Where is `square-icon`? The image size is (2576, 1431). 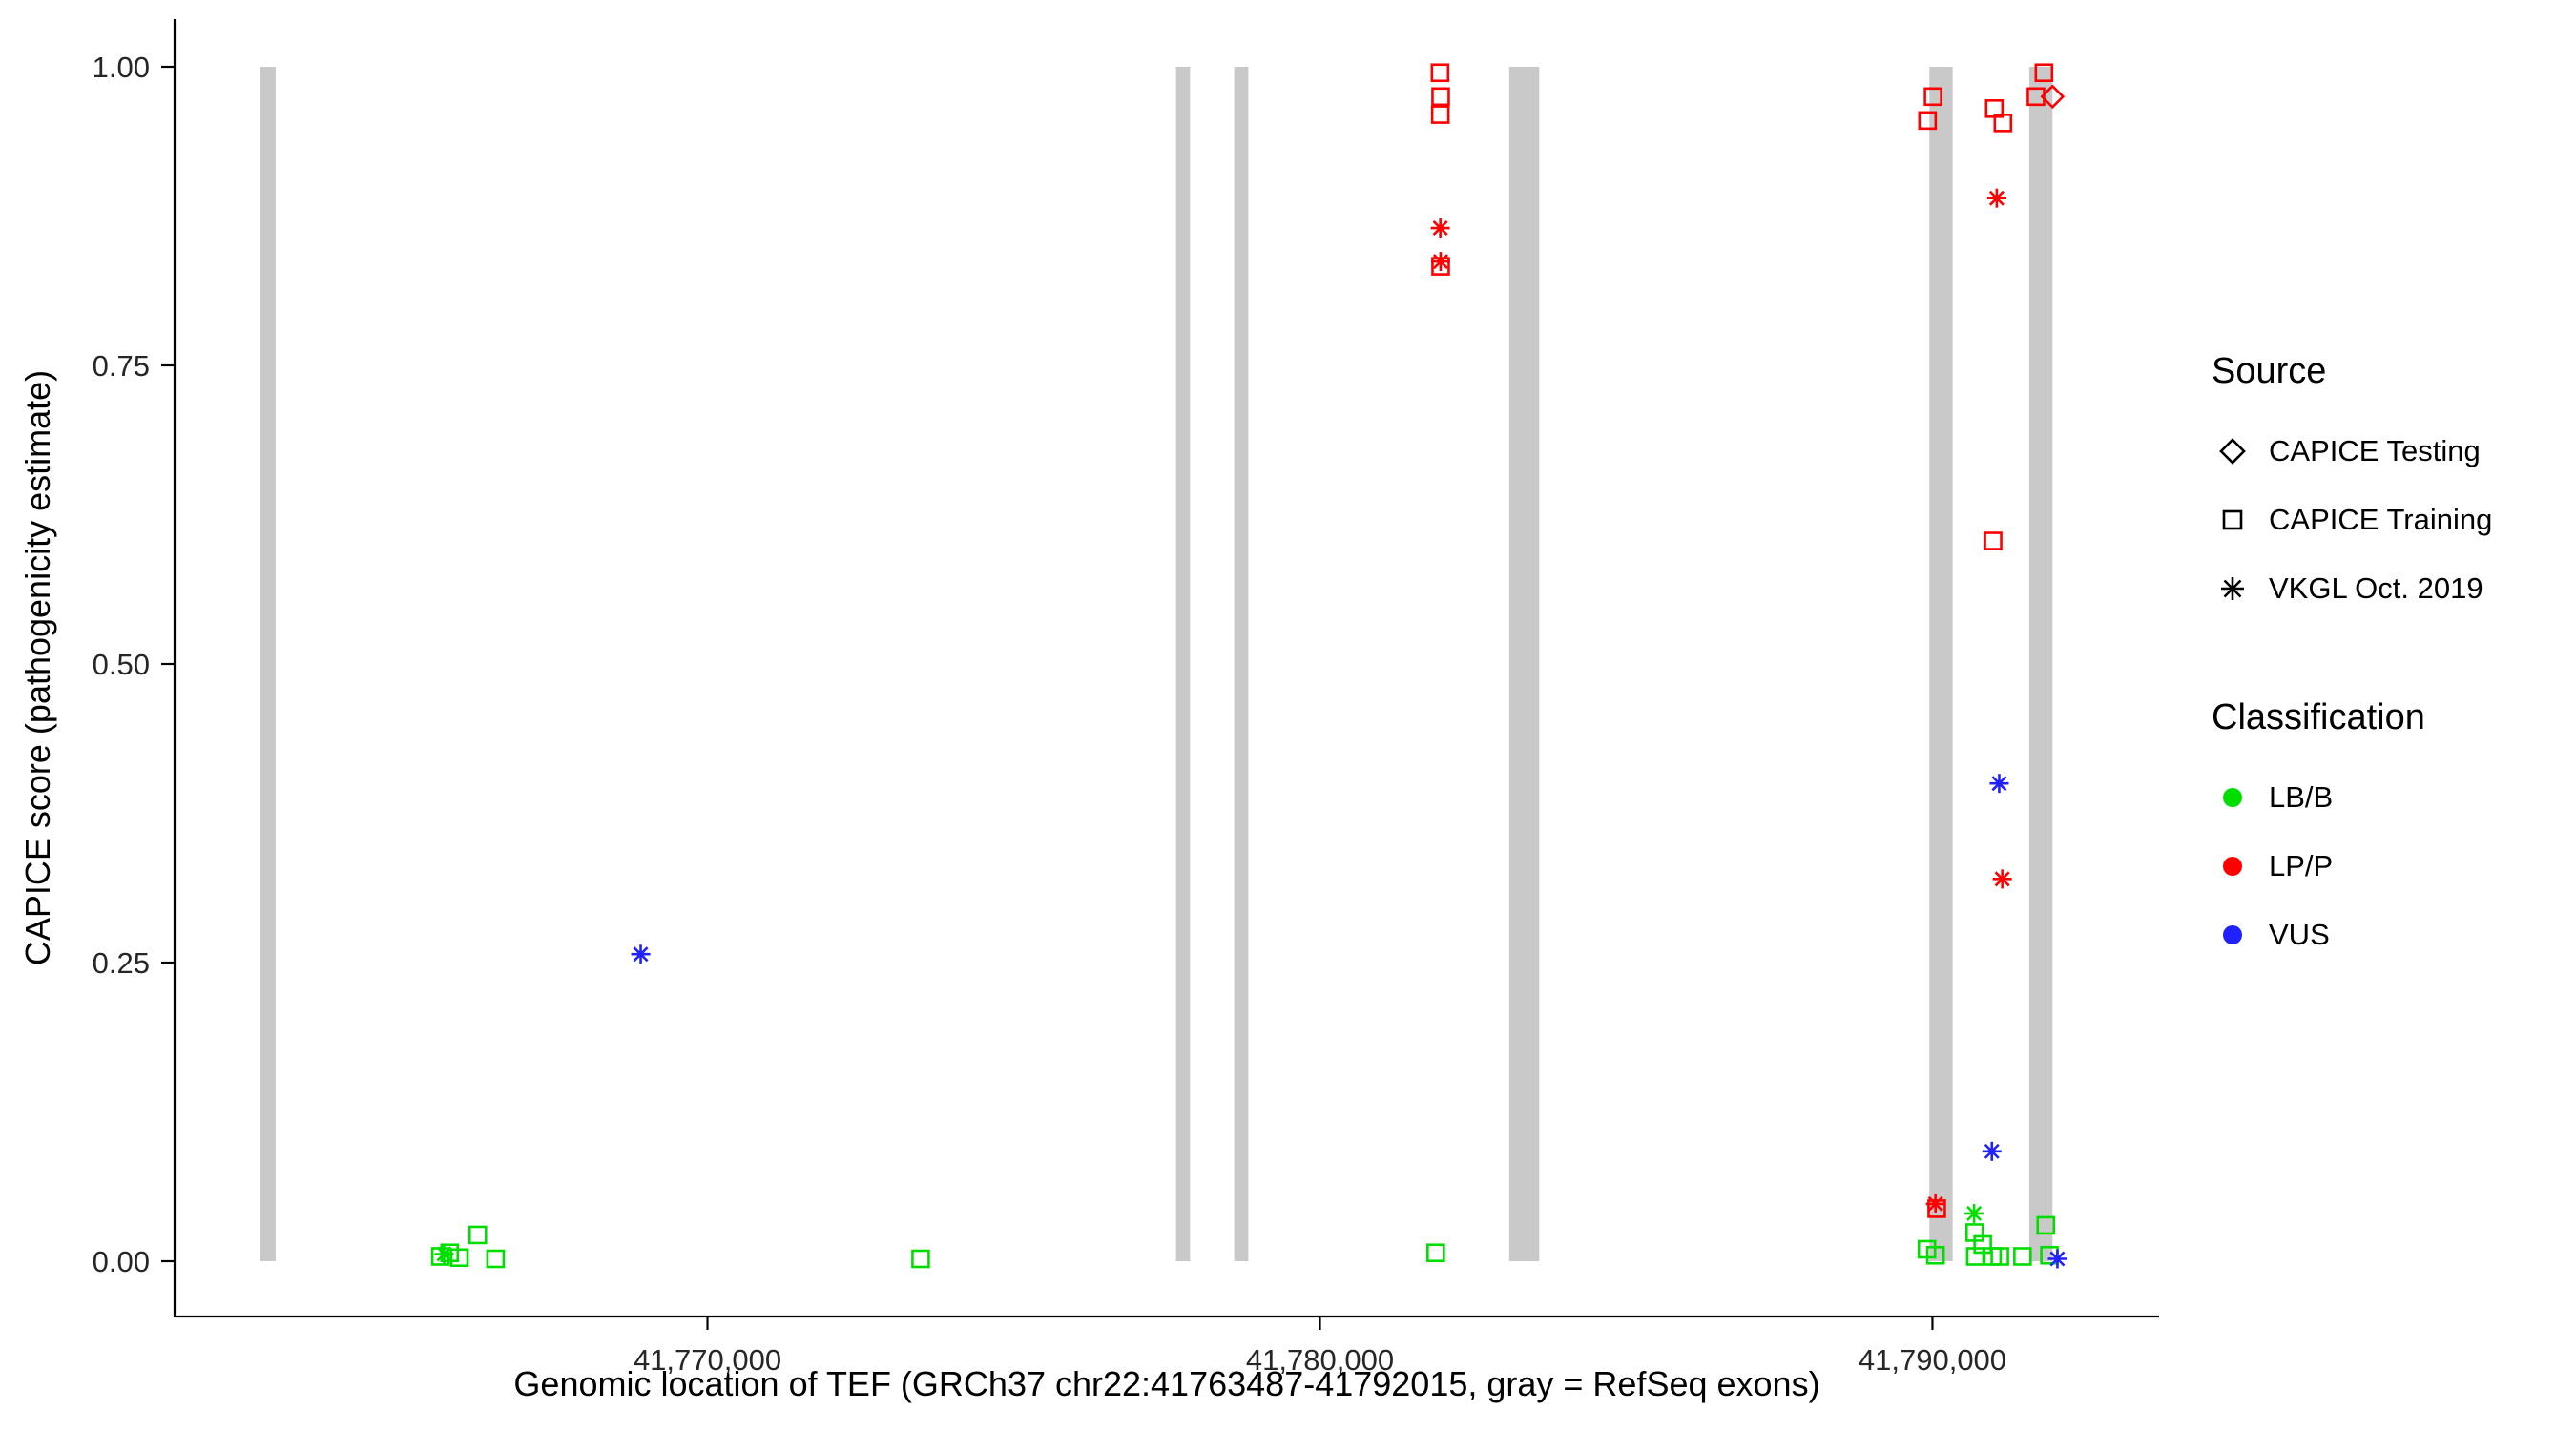 square-icon is located at coordinates (2232, 519).